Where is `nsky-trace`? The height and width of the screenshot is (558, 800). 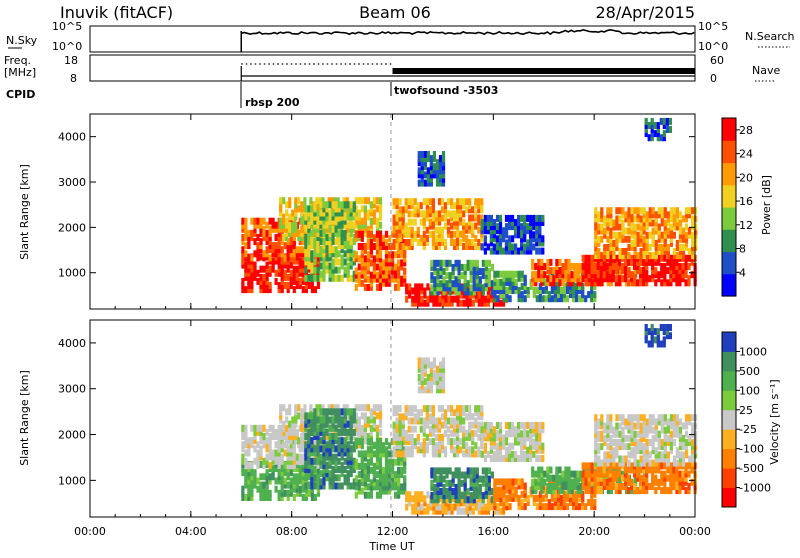
nsky-trace is located at coordinates (467, 32).